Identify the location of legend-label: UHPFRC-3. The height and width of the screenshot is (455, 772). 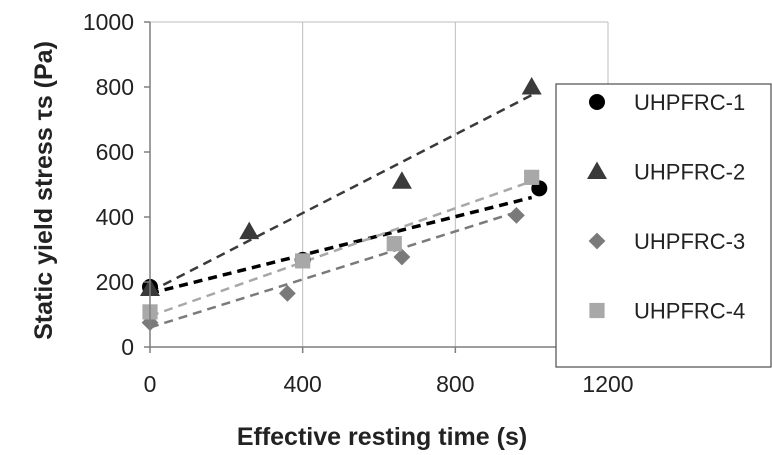
(689, 241).